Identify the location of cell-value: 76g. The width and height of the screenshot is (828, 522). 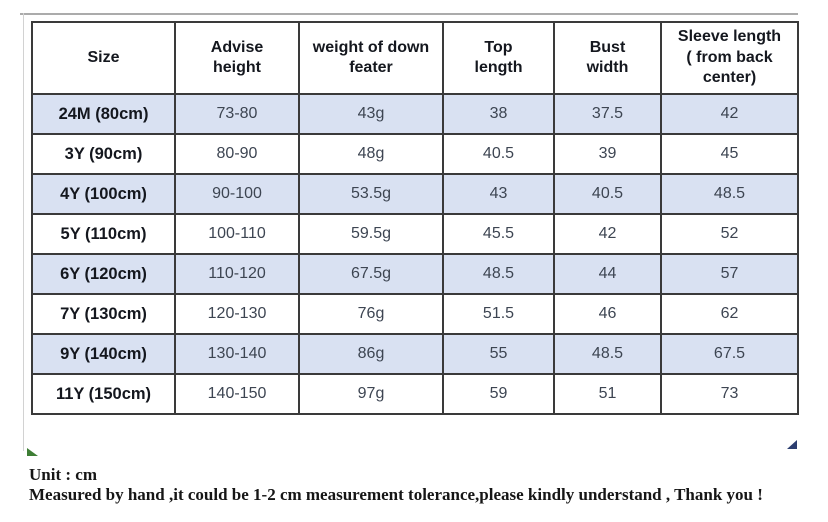
(371, 314).